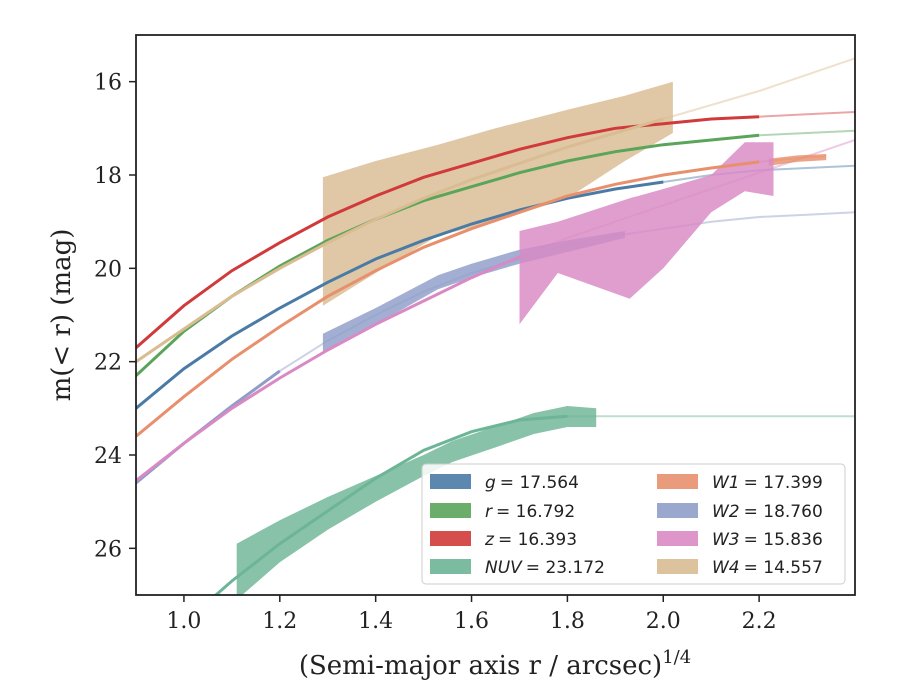  I want to click on legend-label-w4: W4 = 14.557, so click(767, 568).